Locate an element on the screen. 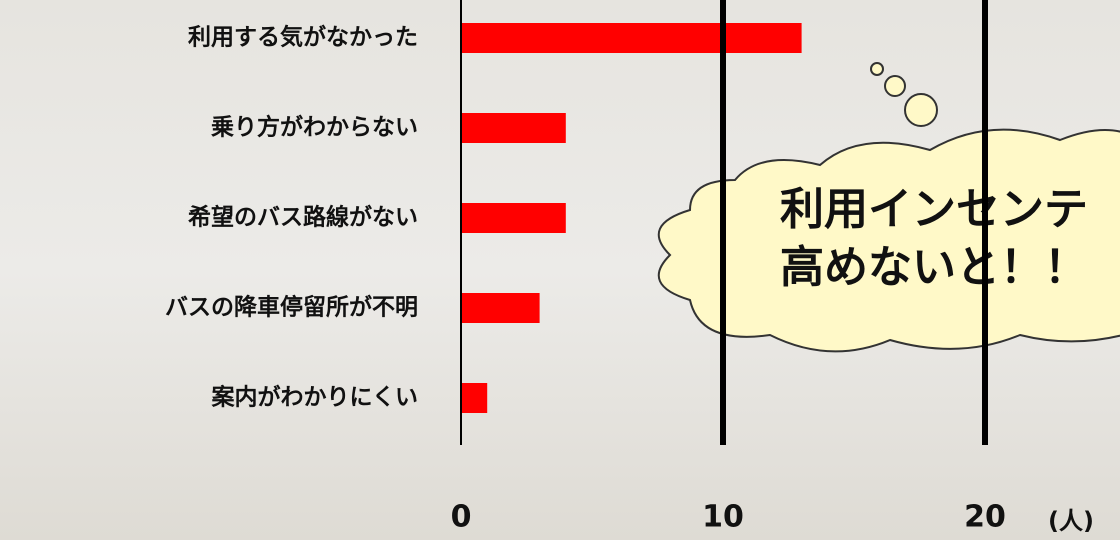  y-tick-label: バスの降車停留所が不明 is located at coordinates (291, 307).